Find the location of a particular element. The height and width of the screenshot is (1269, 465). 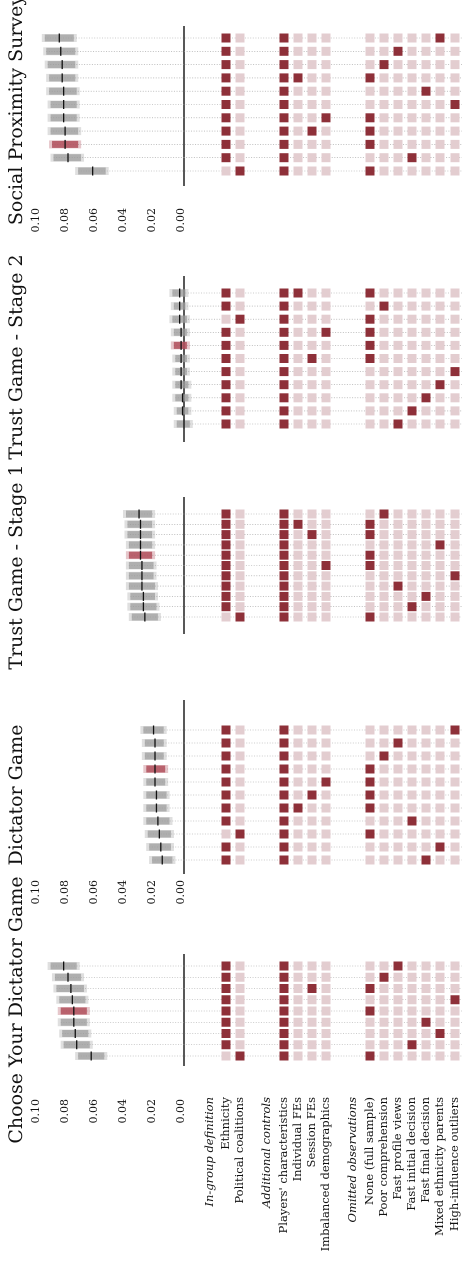

indicator-label: Fast profile views is located at coordinates (397, 1148).